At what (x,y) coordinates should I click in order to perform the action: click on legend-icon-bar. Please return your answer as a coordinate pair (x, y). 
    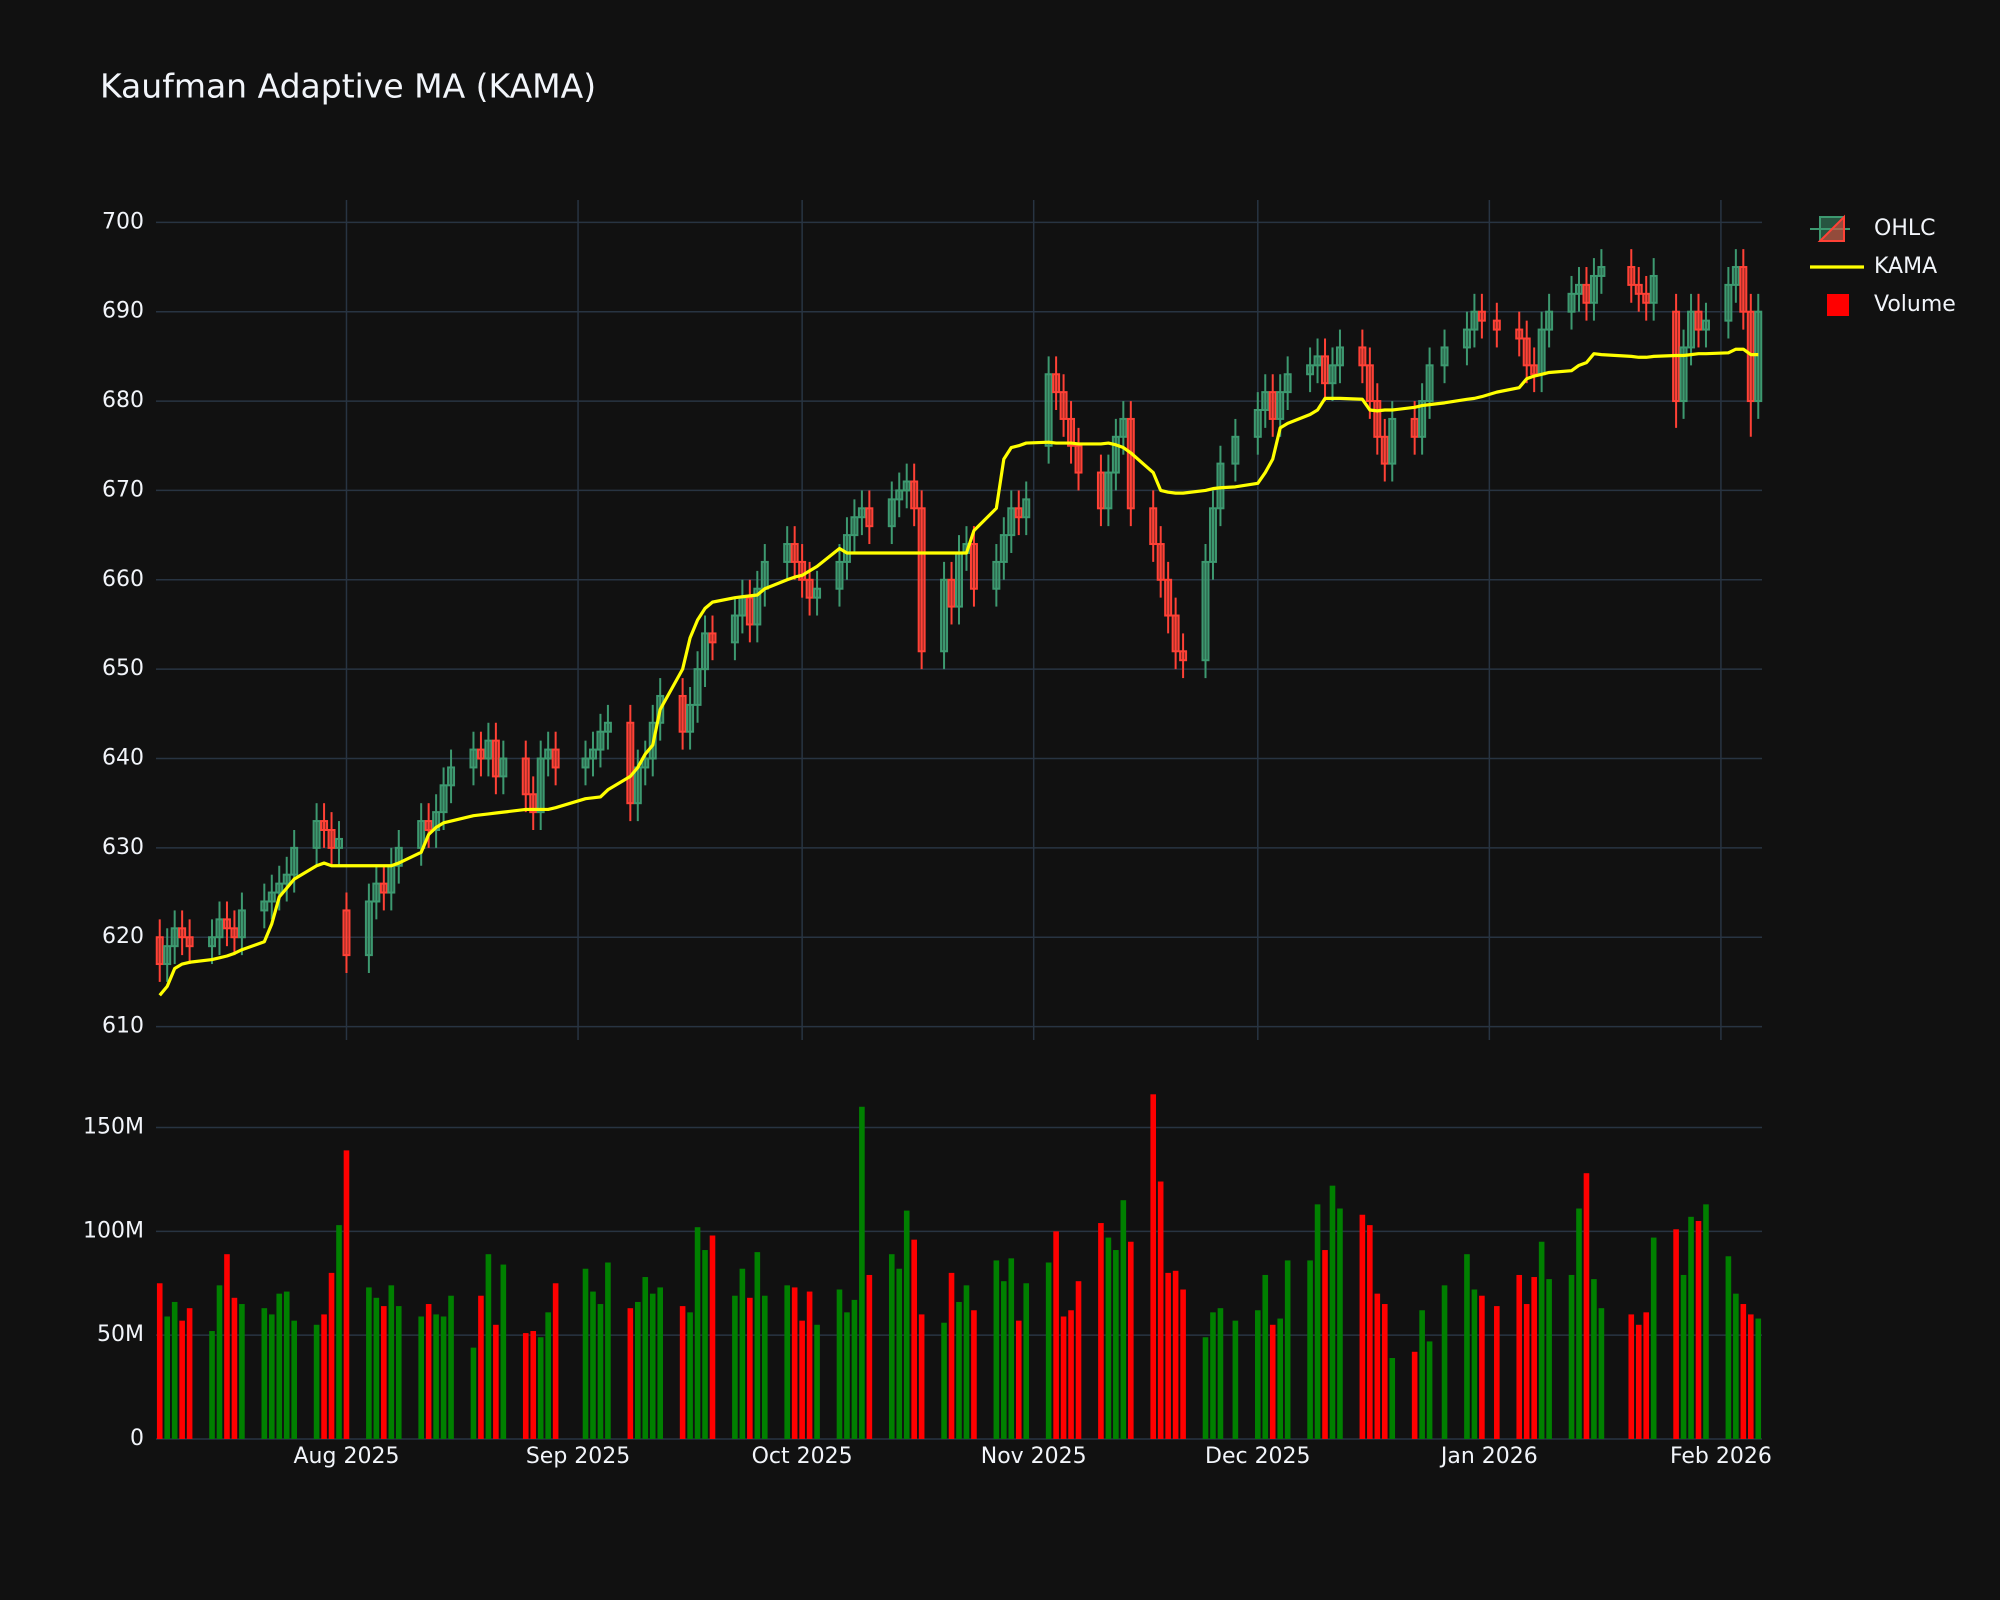
    Looking at the image, I should click on (1838, 305).